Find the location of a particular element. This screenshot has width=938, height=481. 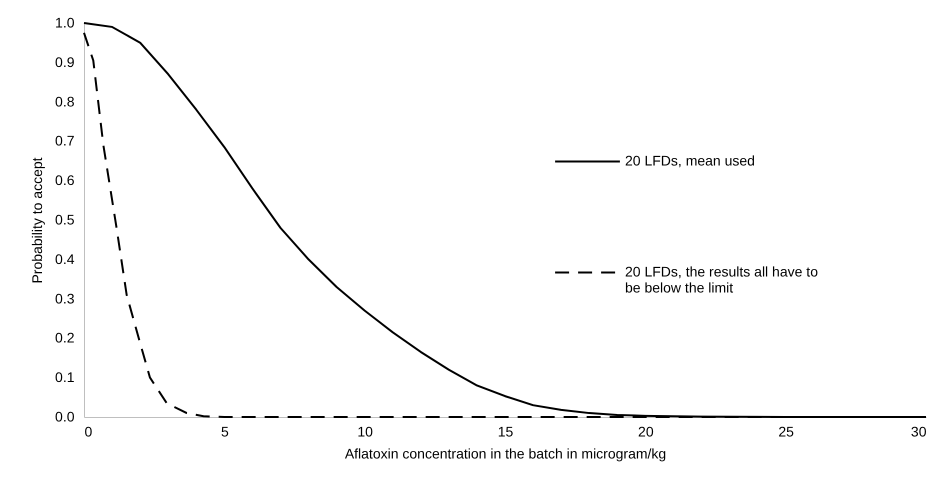

x-tick-label: 5 is located at coordinates (224, 432).